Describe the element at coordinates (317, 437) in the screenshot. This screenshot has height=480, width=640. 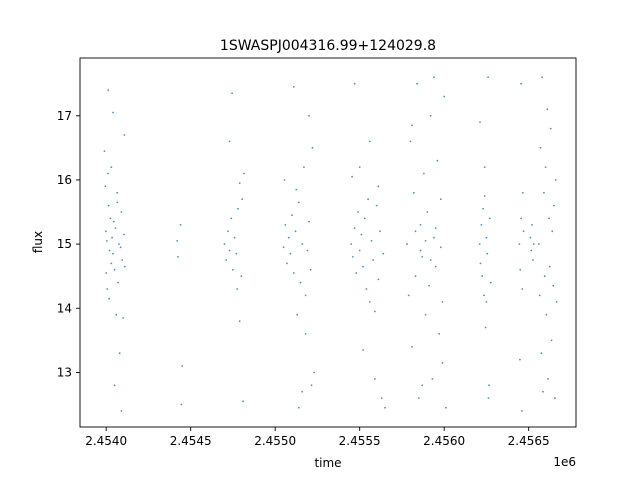
I see `x-axis-ticks: 2.4540 2.4545 2.4550 2.4555 2.4560 2.4565` at that location.